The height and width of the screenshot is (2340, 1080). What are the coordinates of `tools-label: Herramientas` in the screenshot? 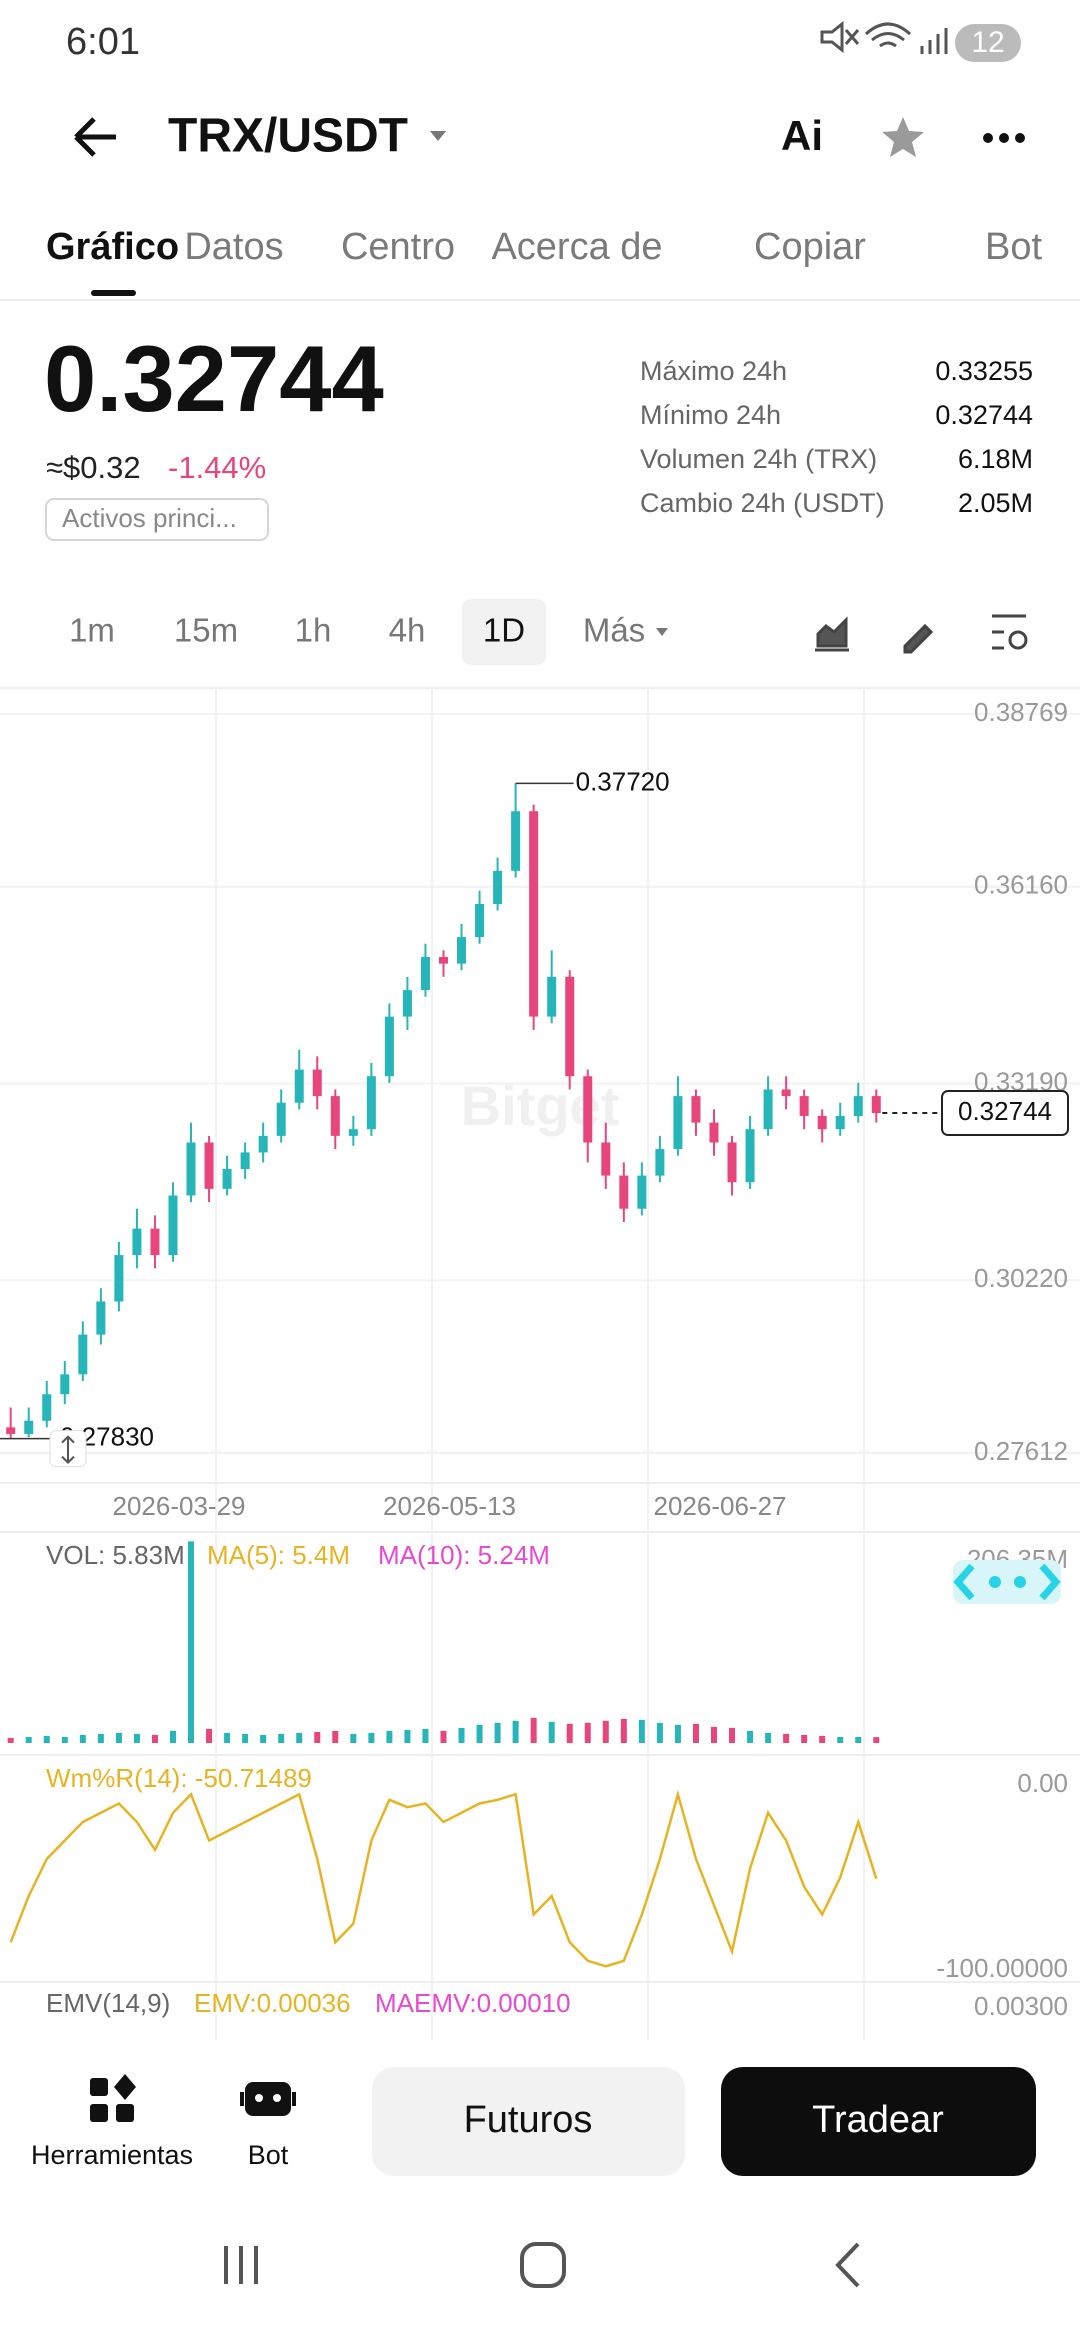 It's located at (112, 2155).